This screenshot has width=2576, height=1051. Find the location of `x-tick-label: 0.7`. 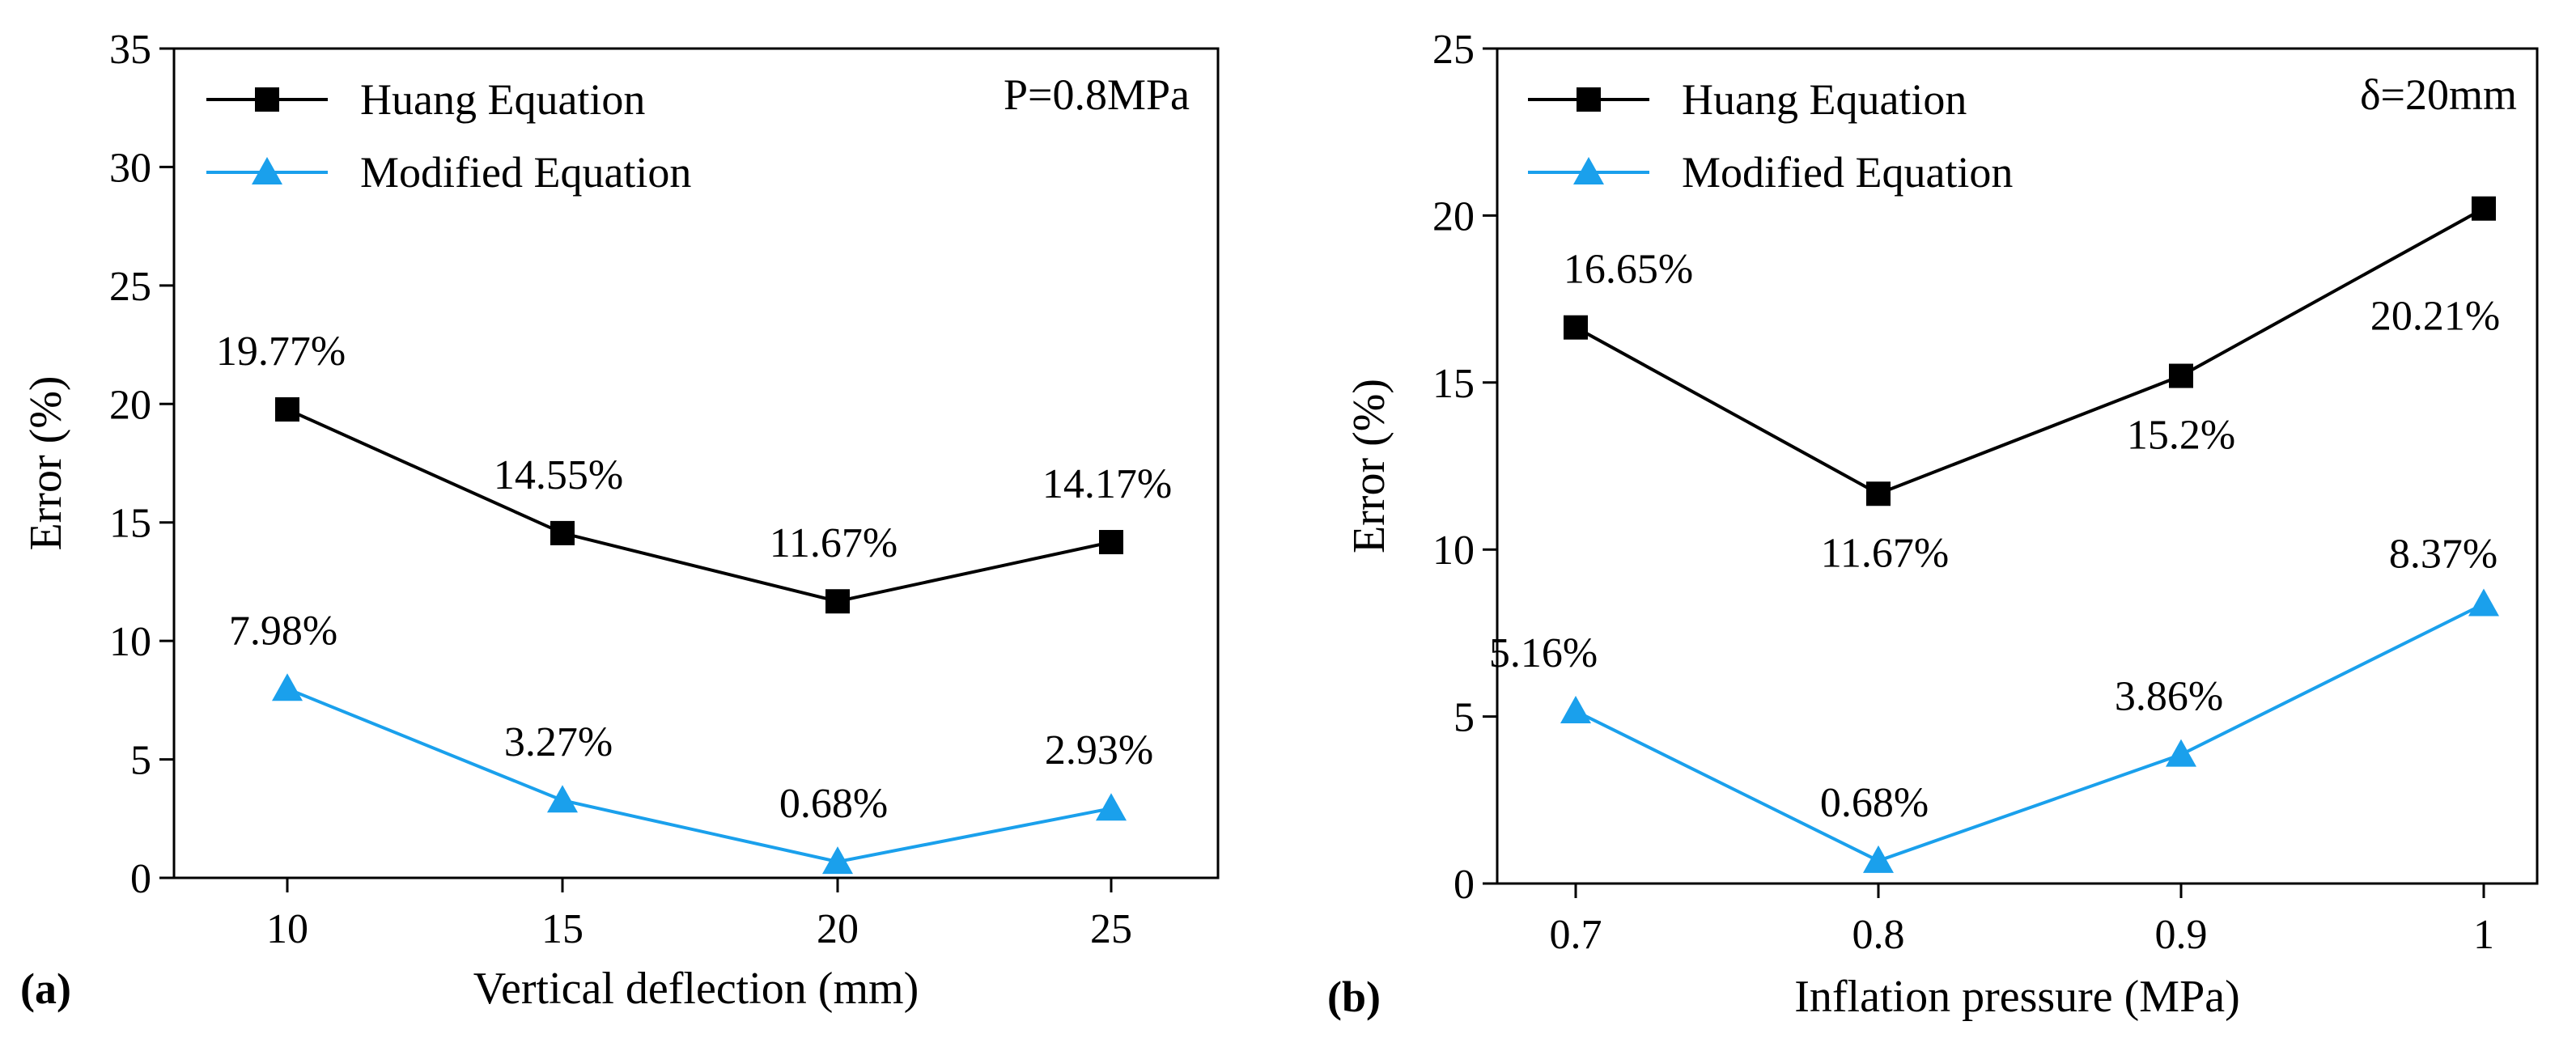

x-tick-label: 0.7 is located at coordinates (1576, 935).